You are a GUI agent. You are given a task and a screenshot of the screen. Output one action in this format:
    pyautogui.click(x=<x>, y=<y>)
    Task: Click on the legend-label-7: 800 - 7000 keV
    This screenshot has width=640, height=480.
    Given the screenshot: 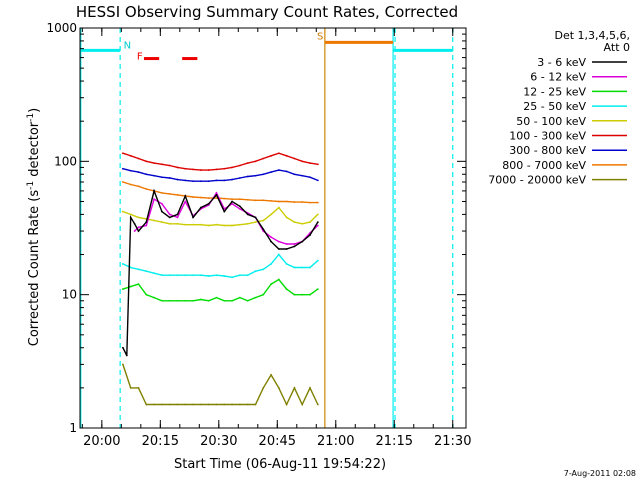 What is the action you would take?
    pyautogui.click(x=544, y=165)
    